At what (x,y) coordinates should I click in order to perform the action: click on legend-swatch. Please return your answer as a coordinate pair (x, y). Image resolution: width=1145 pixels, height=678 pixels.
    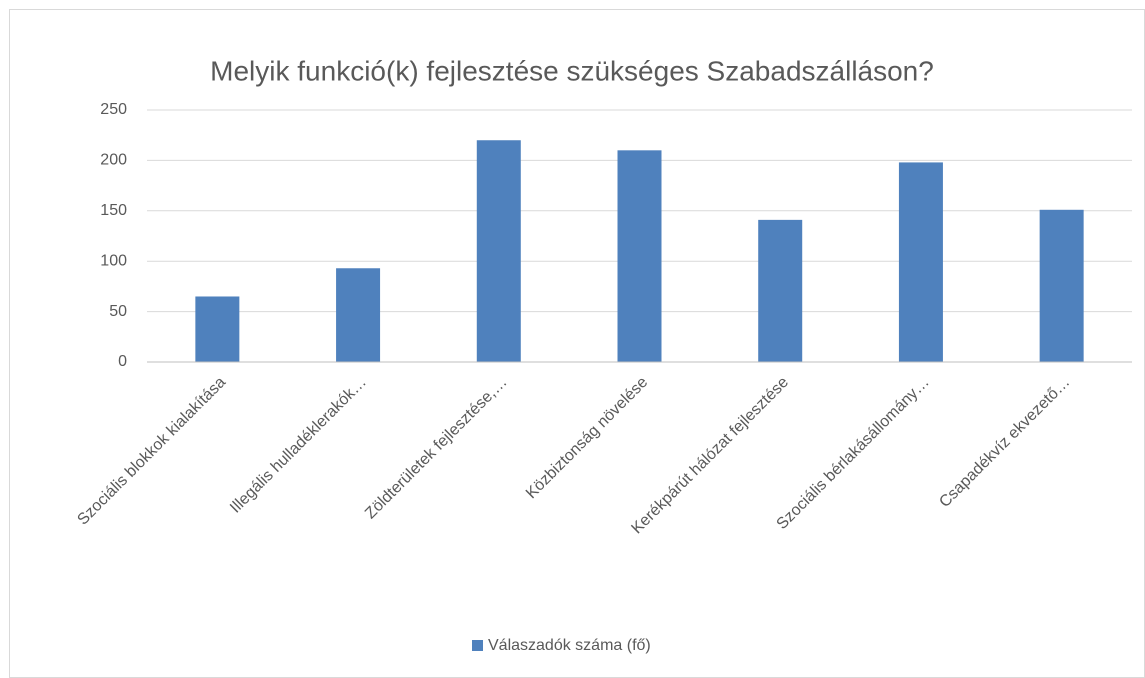
    Looking at the image, I should click on (477, 645).